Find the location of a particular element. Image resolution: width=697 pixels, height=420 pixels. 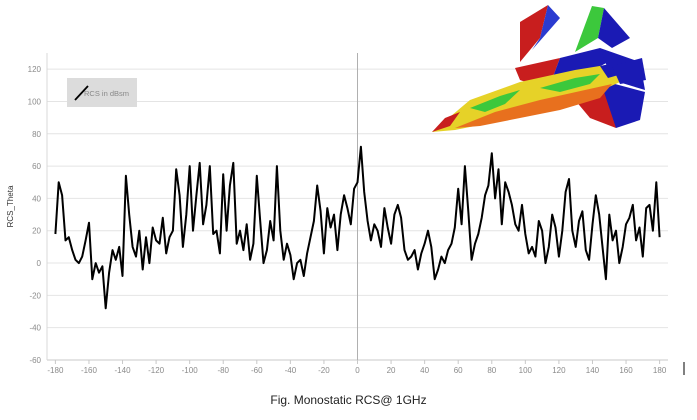

x-tick-label: -100 is located at coordinates (190, 370).